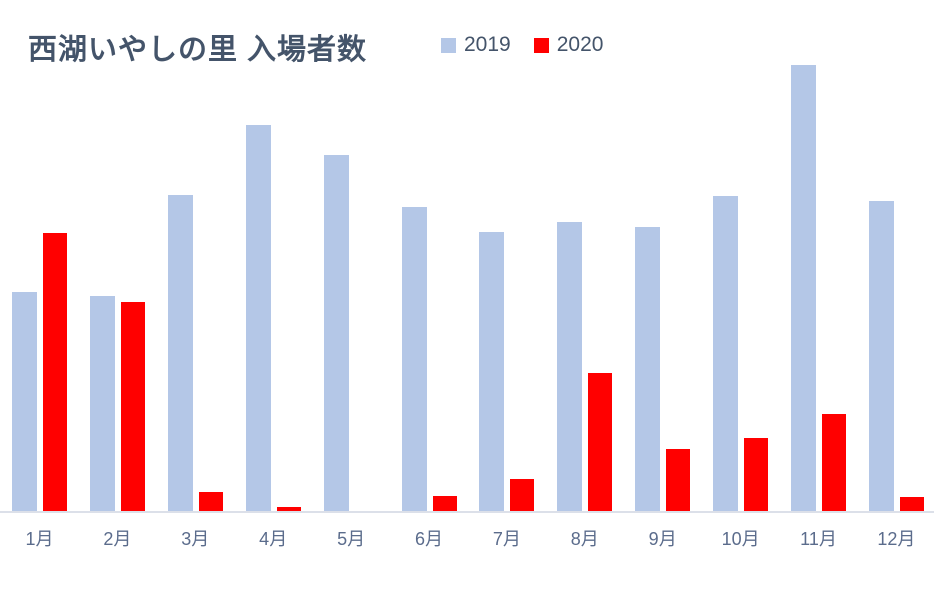 This screenshot has width=941, height=600. Describe the element at coordinates (470, 537) in the screenshot. I see `x-axis-labels: 1月 2月 3月 4月 5月 6月 7月 8月 9月 10月 11月 12月` at that location.